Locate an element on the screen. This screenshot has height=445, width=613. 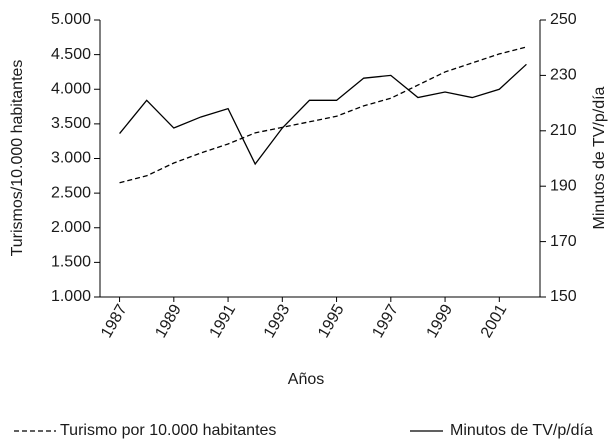
x-tick-label: 1995 is located at coordinates (331, 321).